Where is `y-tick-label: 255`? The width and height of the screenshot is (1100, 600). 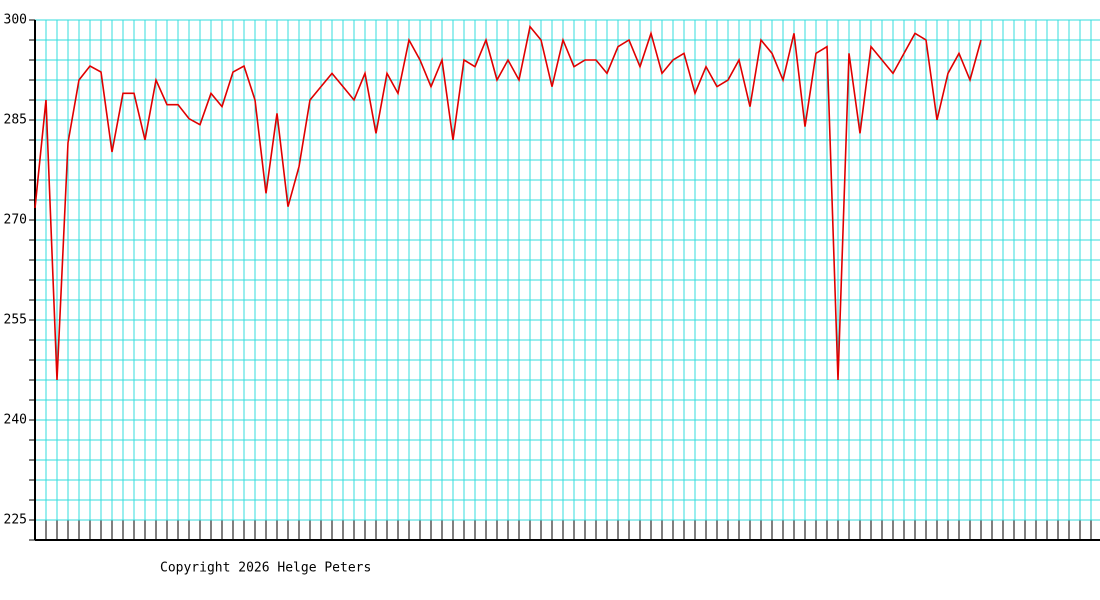
y-tick-label: 255 is located at coordinates (15, 320).